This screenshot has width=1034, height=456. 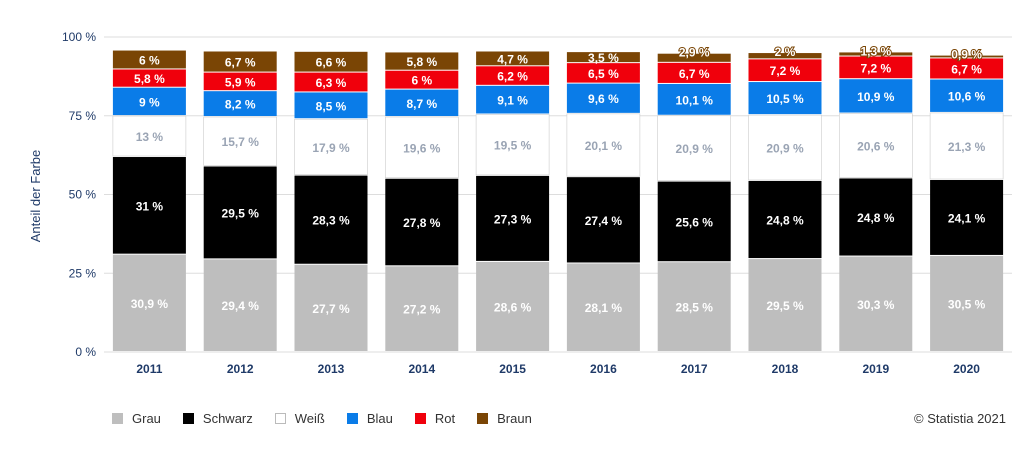 What do you see at coordinates (785, 306) in the screenshot?
I see `data-label: 29,5 %` at bounding box center [785, 306].